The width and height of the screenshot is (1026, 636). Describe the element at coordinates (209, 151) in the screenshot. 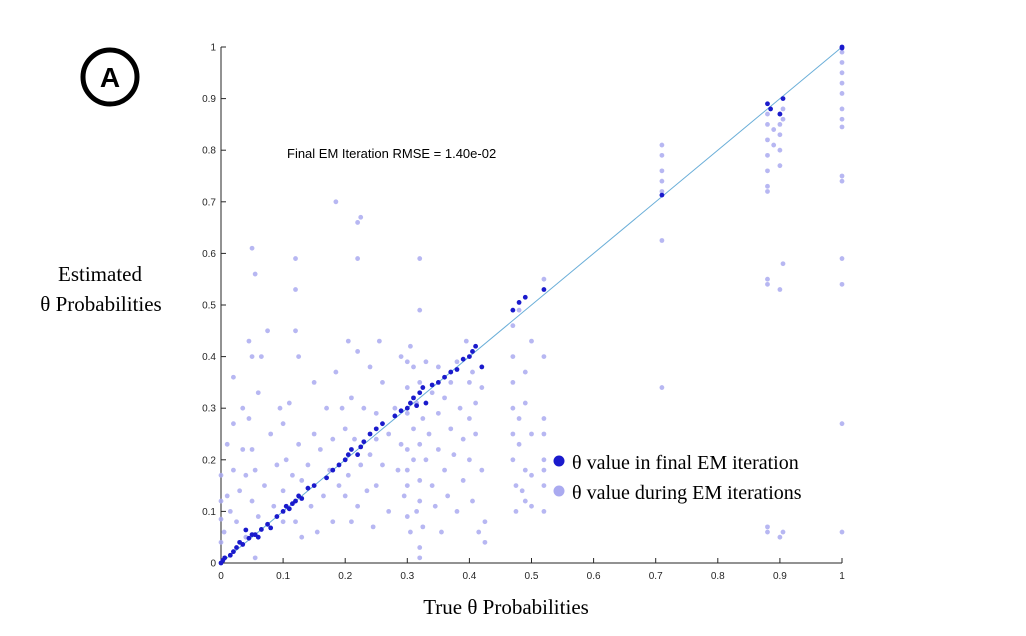

I see `y-tick-label: 0.8` at that location.